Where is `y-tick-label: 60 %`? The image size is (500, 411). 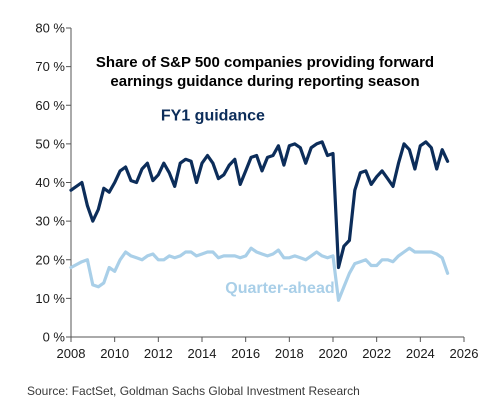 y-tick-label: 60 % is located at coordinates (50, 105).